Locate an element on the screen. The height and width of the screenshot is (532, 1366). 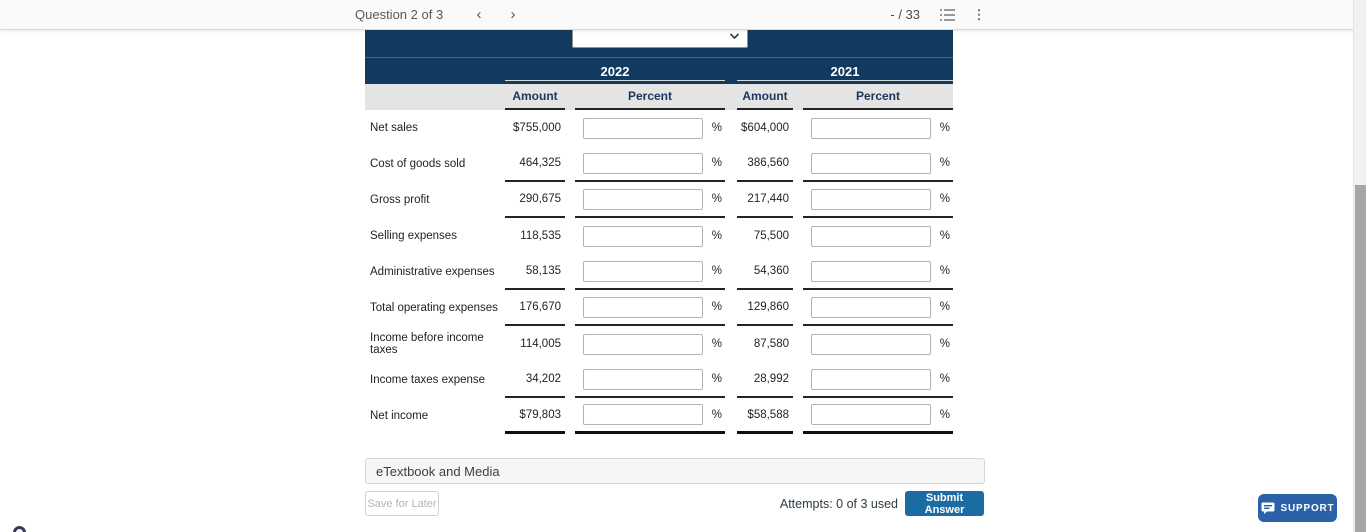
amount-2022: $755,000 is located at coordinates (537, 128).